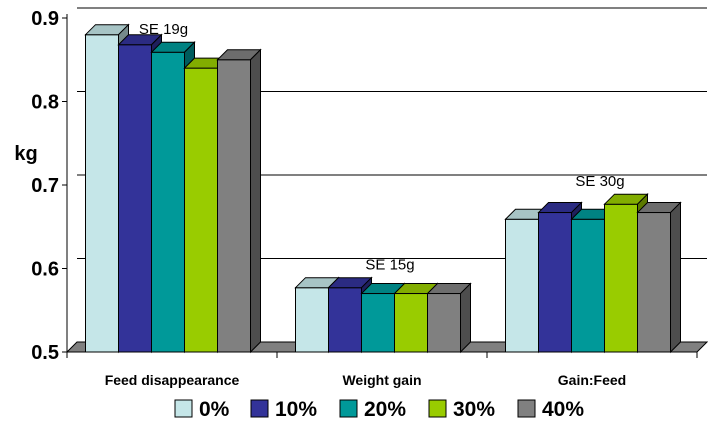  What do you see at coordinates (214, 409) in the screenshot?
I see `legend-label: 0%` at bounding box center [214, 409].